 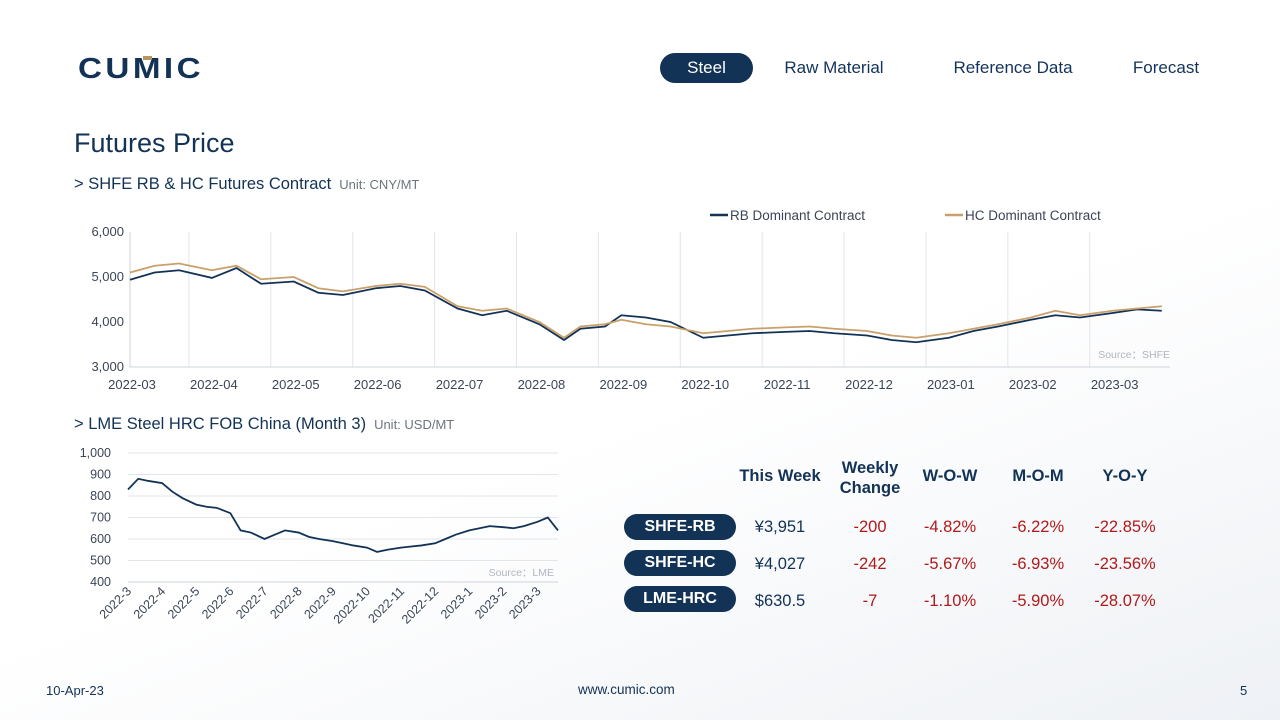 What do you see at coordinates (378, 384) in the screenshot?
I see `x-tick-label: 2022-06` at bounding box center [378, 384].